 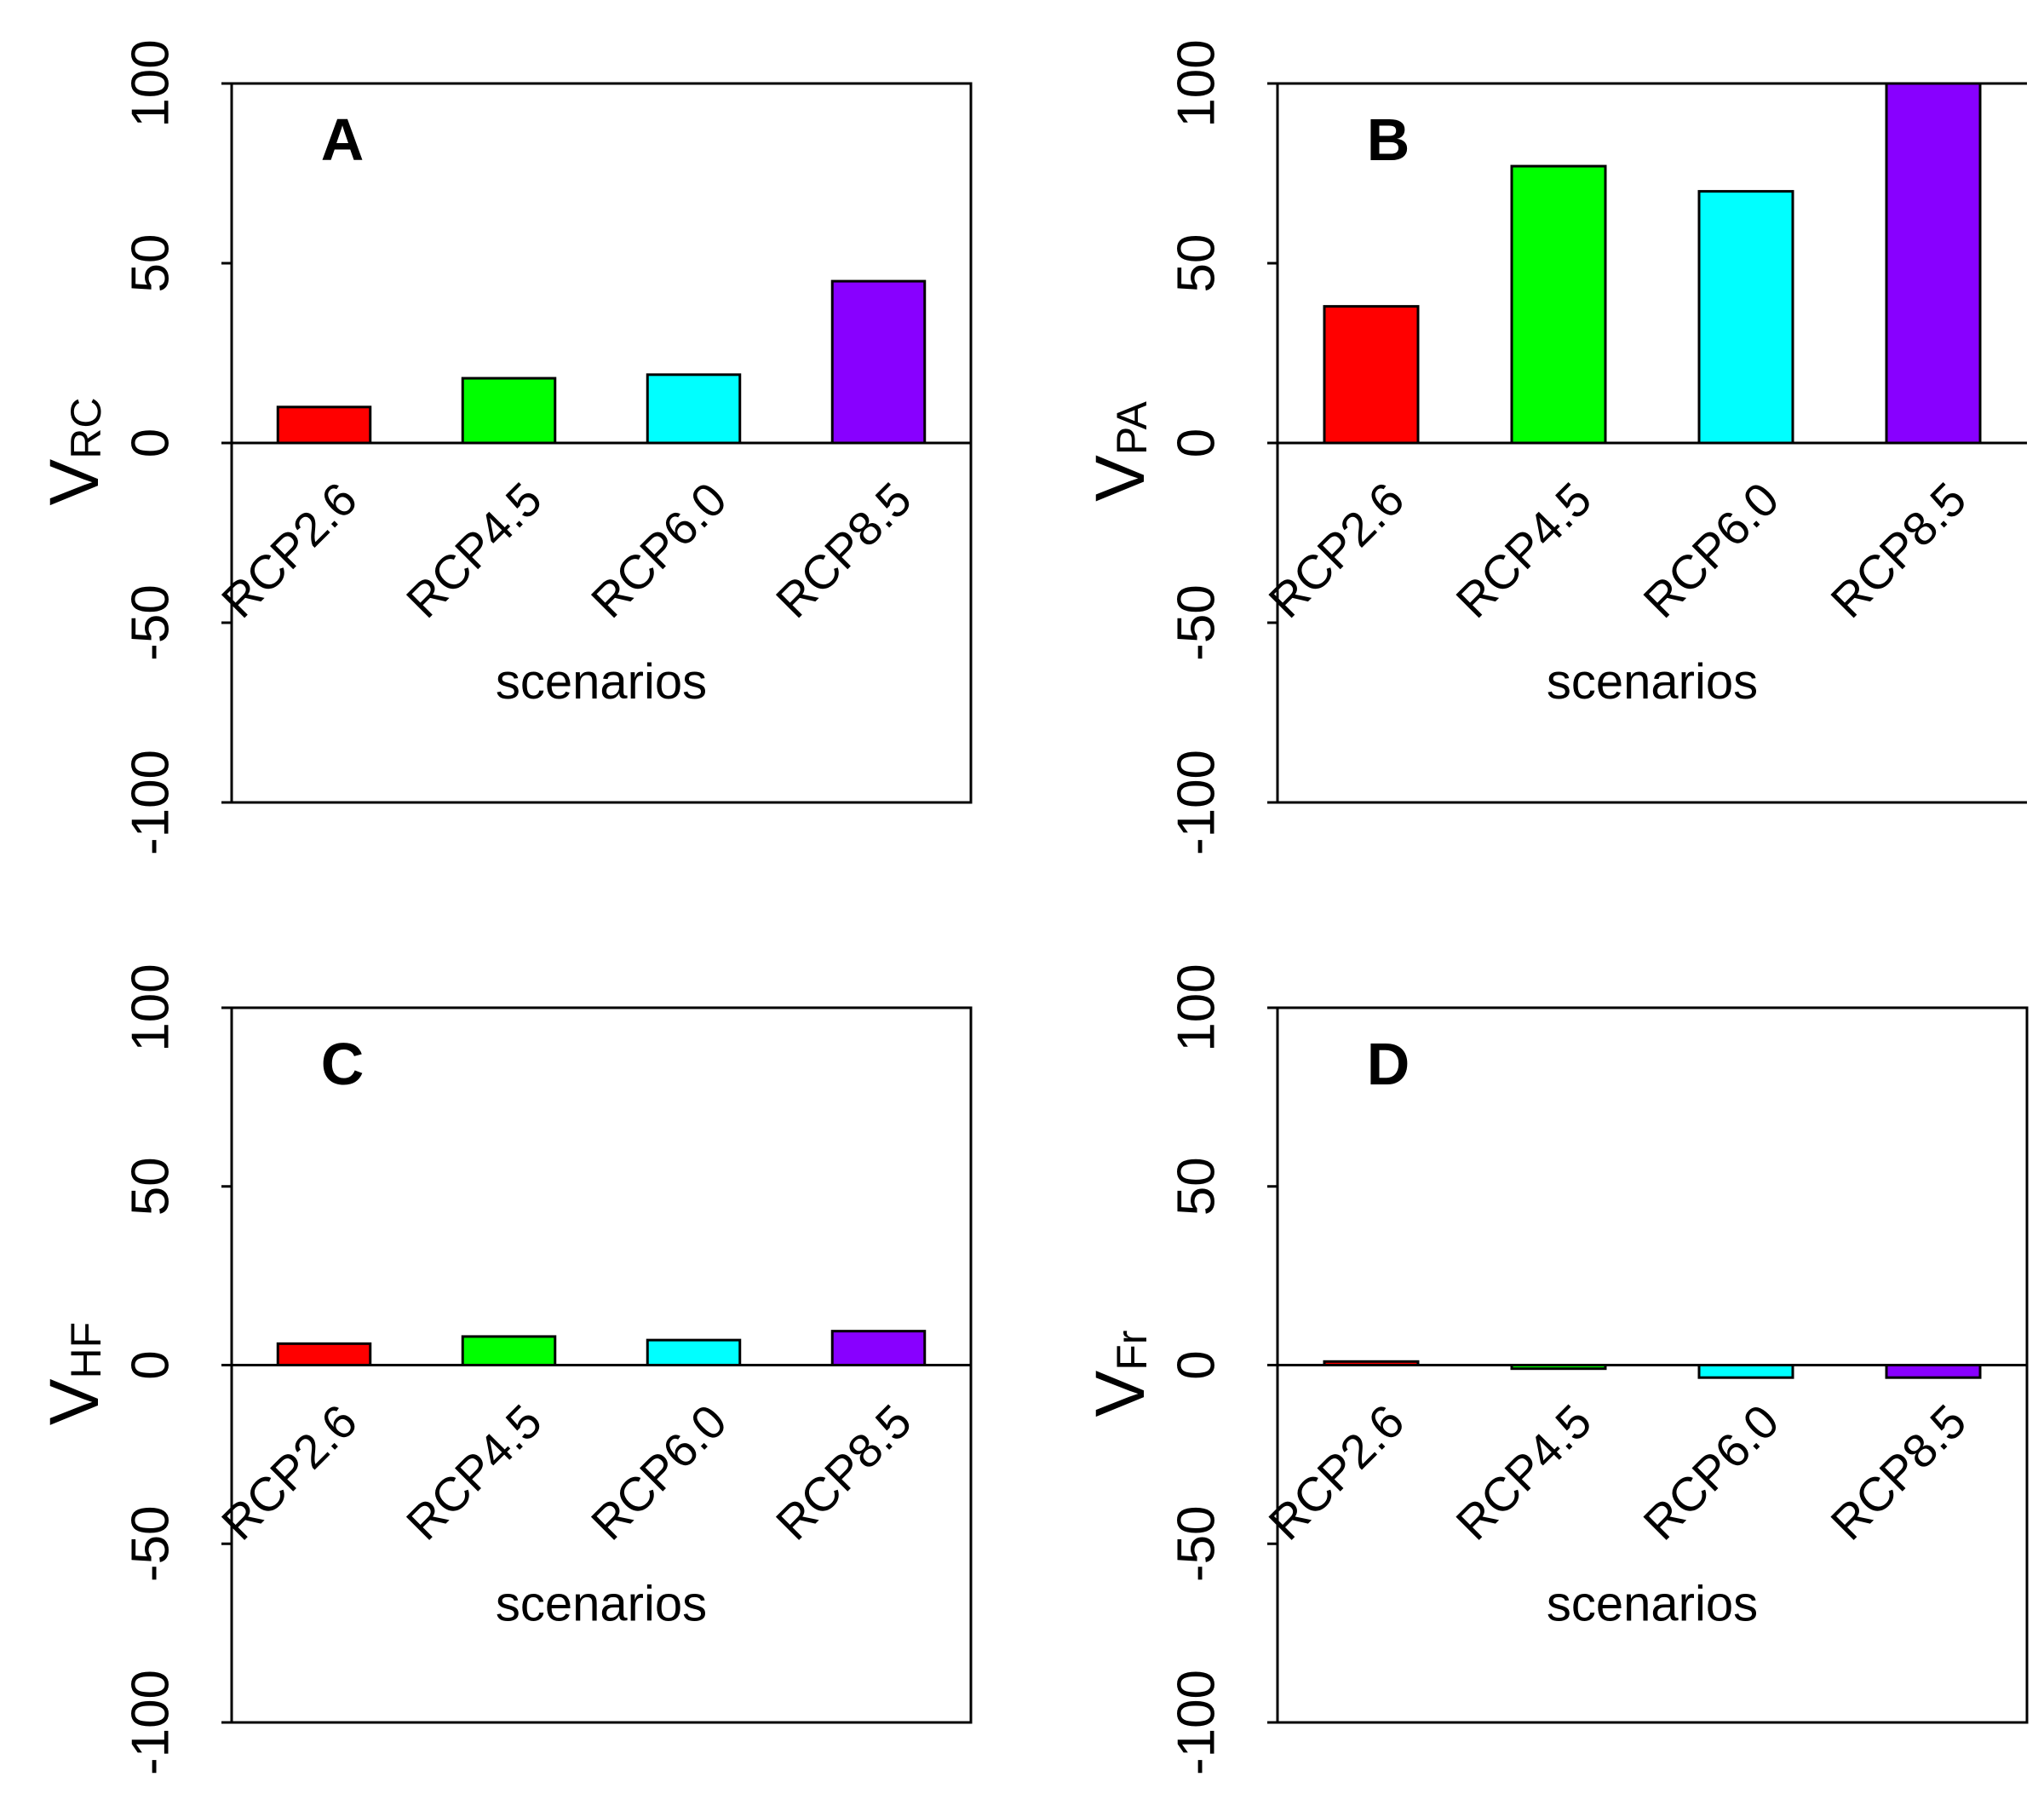 What do you see at coordinates (1388, 139) in the screenshot?
I see `panel-label: B` at bounding box center [1388, 139].